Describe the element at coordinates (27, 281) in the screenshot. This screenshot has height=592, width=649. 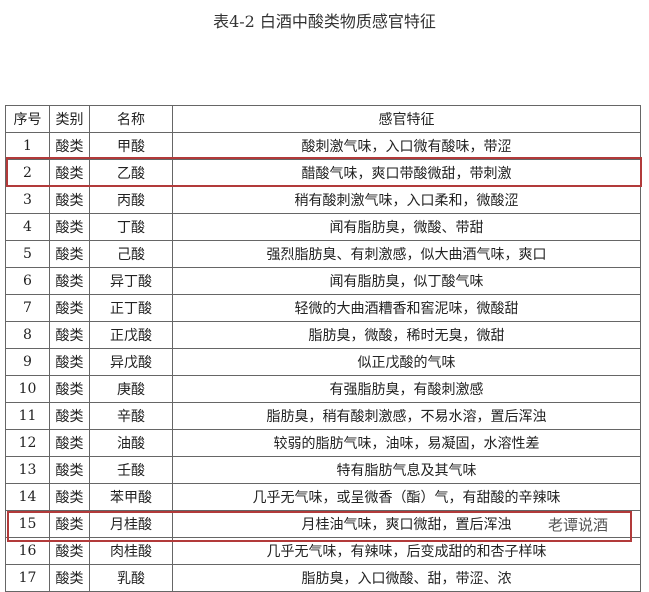
I see `row-number: 6` at that location.